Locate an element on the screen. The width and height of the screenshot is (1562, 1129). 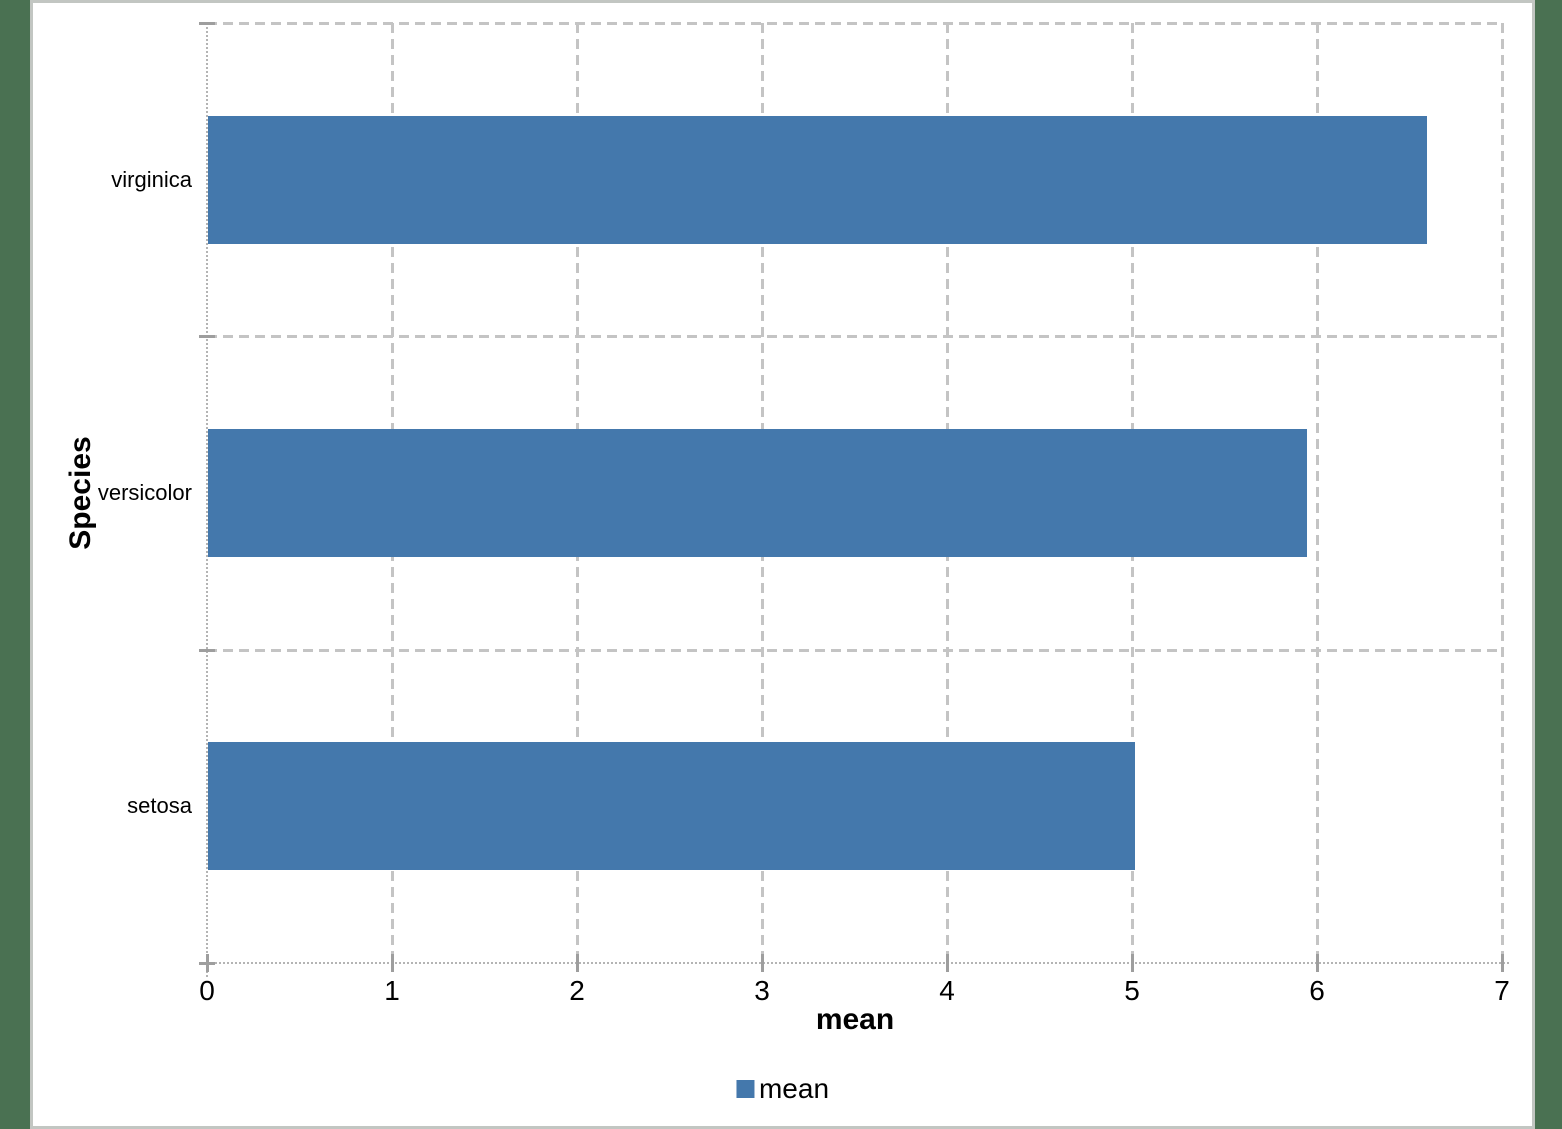
x-tick-label-3: 3 is located at coordinates (762, 990).